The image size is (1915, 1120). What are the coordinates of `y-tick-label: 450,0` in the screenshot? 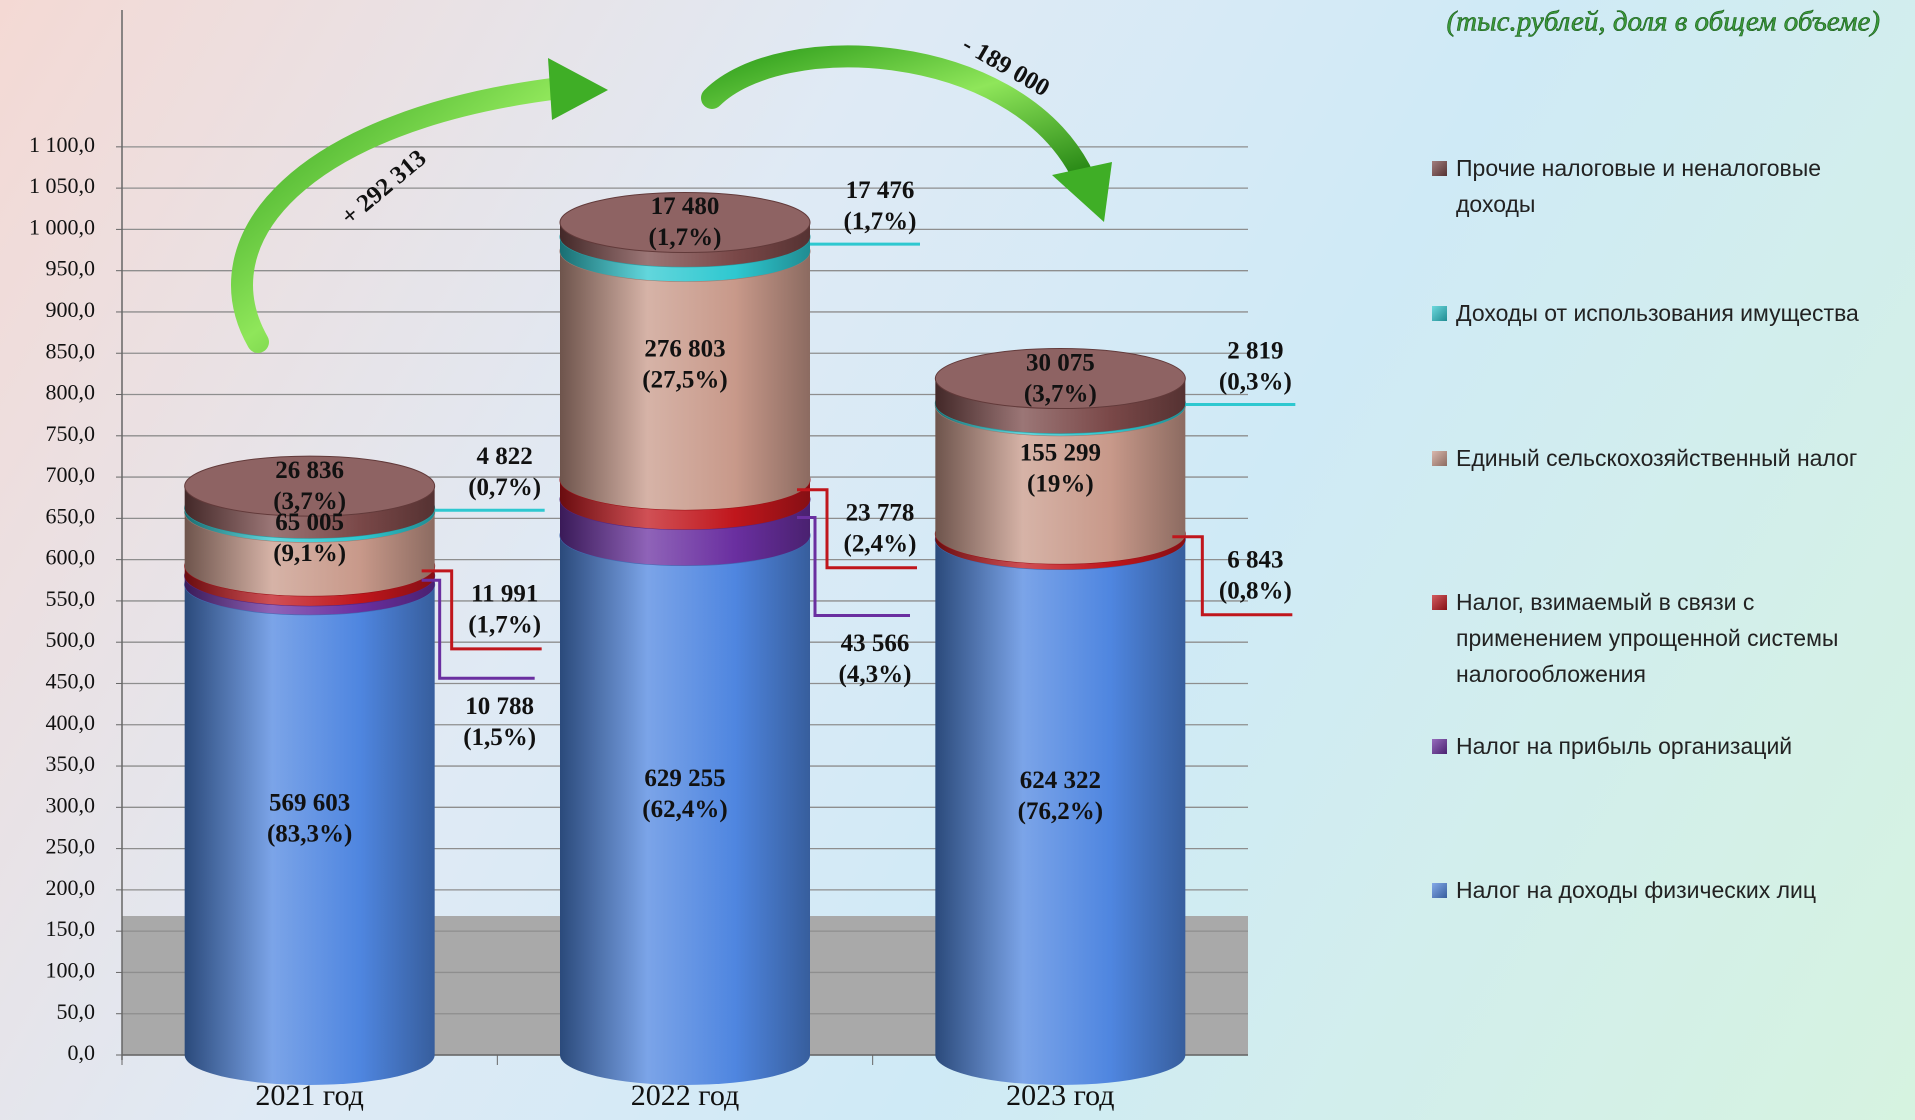 It's located at (71, 681).